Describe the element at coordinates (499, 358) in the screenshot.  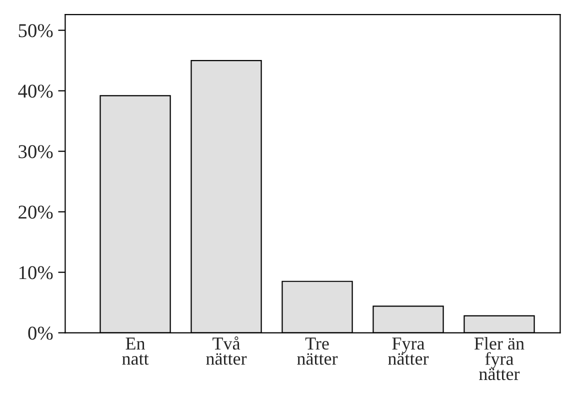
I see `x-tick-label: Fler än fyra nätter` at that location.